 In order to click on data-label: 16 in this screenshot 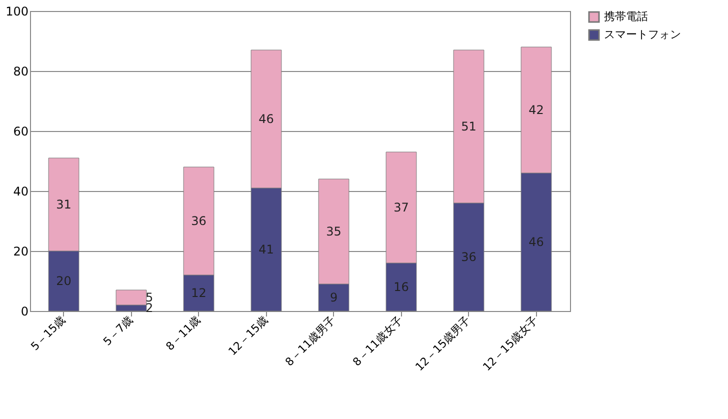, I will do `click(401, 287)`.